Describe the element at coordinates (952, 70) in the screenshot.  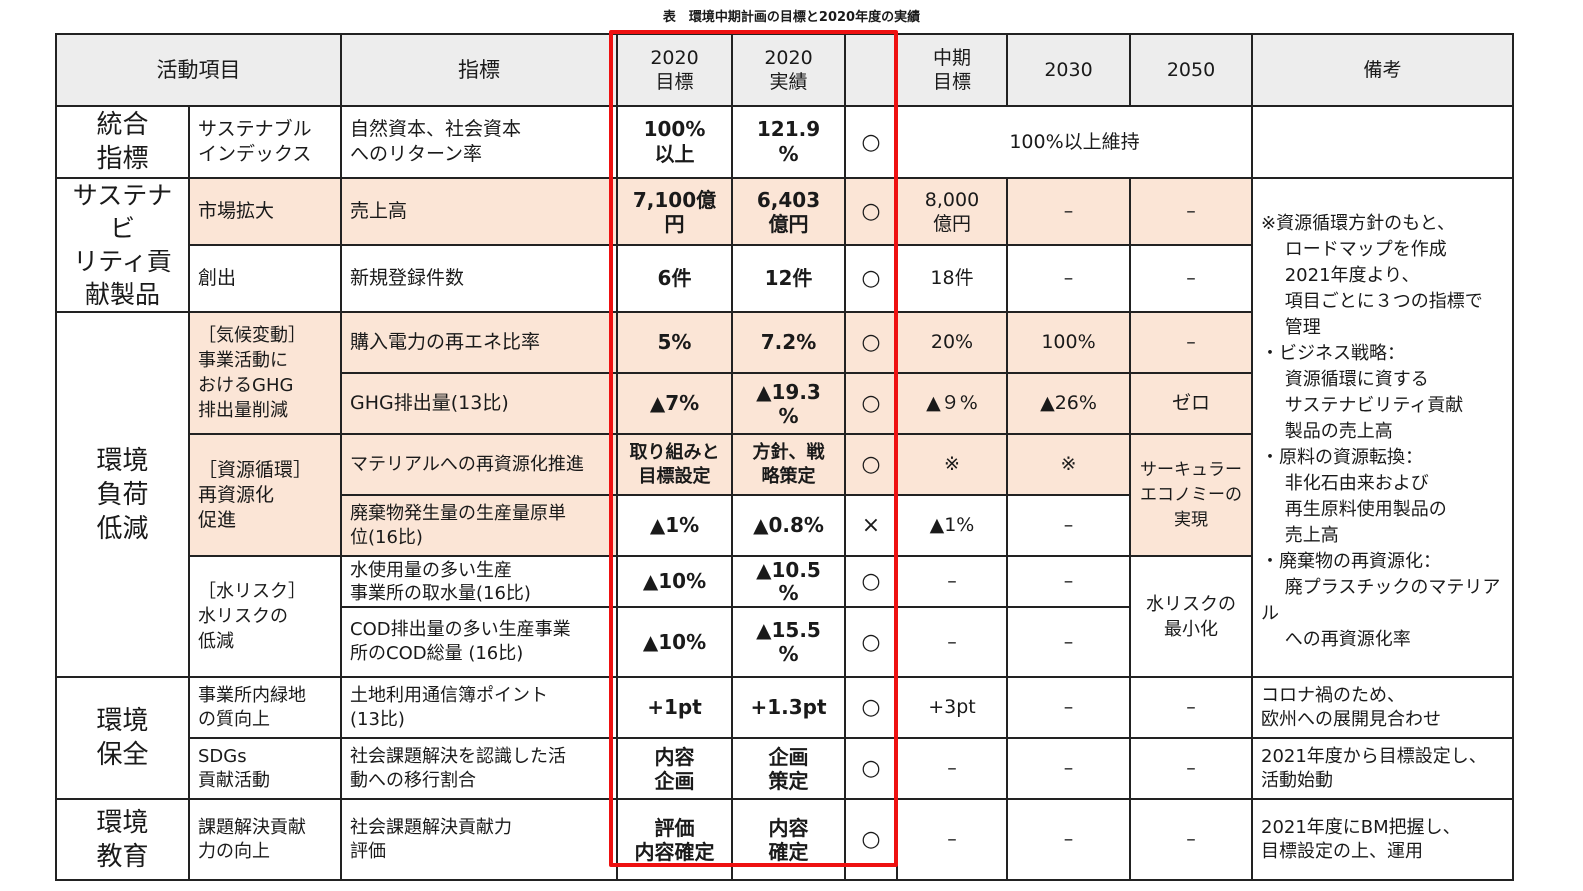
I see `header-midterm: 中期 目標` at that location.